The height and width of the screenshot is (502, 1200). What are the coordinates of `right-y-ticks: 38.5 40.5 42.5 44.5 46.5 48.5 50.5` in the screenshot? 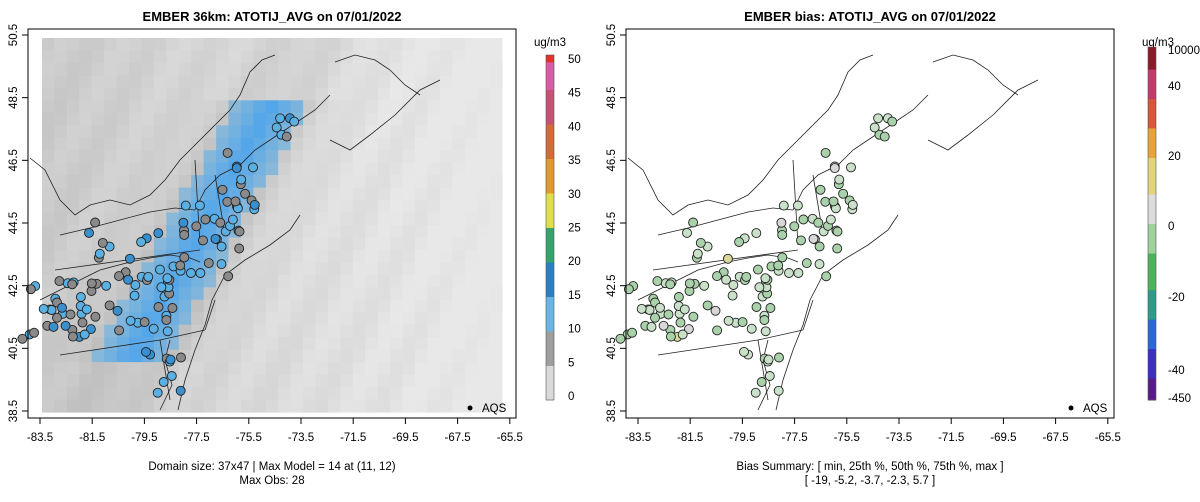 It's located at (616, 223).